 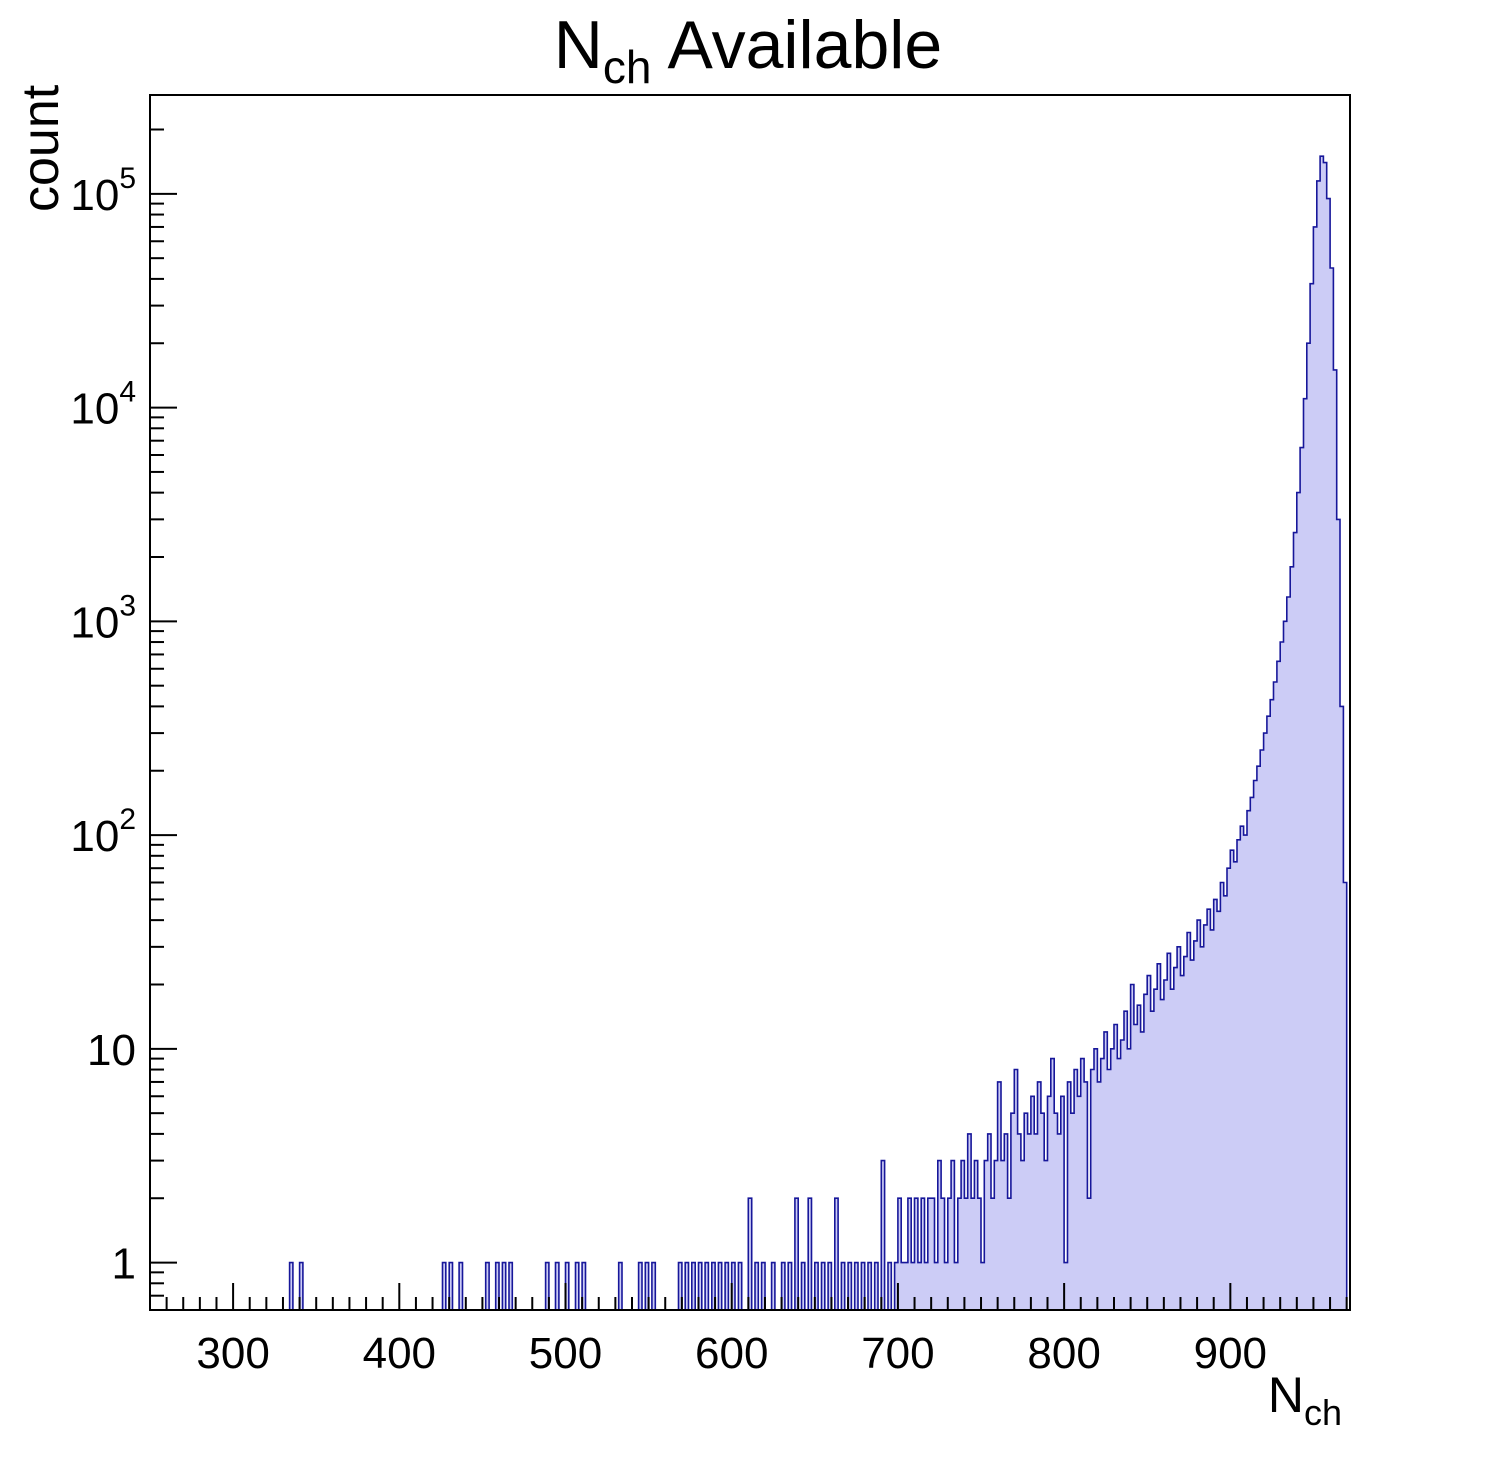 I want to click on chart-title-sub: ch, so click(x=627, y=67).